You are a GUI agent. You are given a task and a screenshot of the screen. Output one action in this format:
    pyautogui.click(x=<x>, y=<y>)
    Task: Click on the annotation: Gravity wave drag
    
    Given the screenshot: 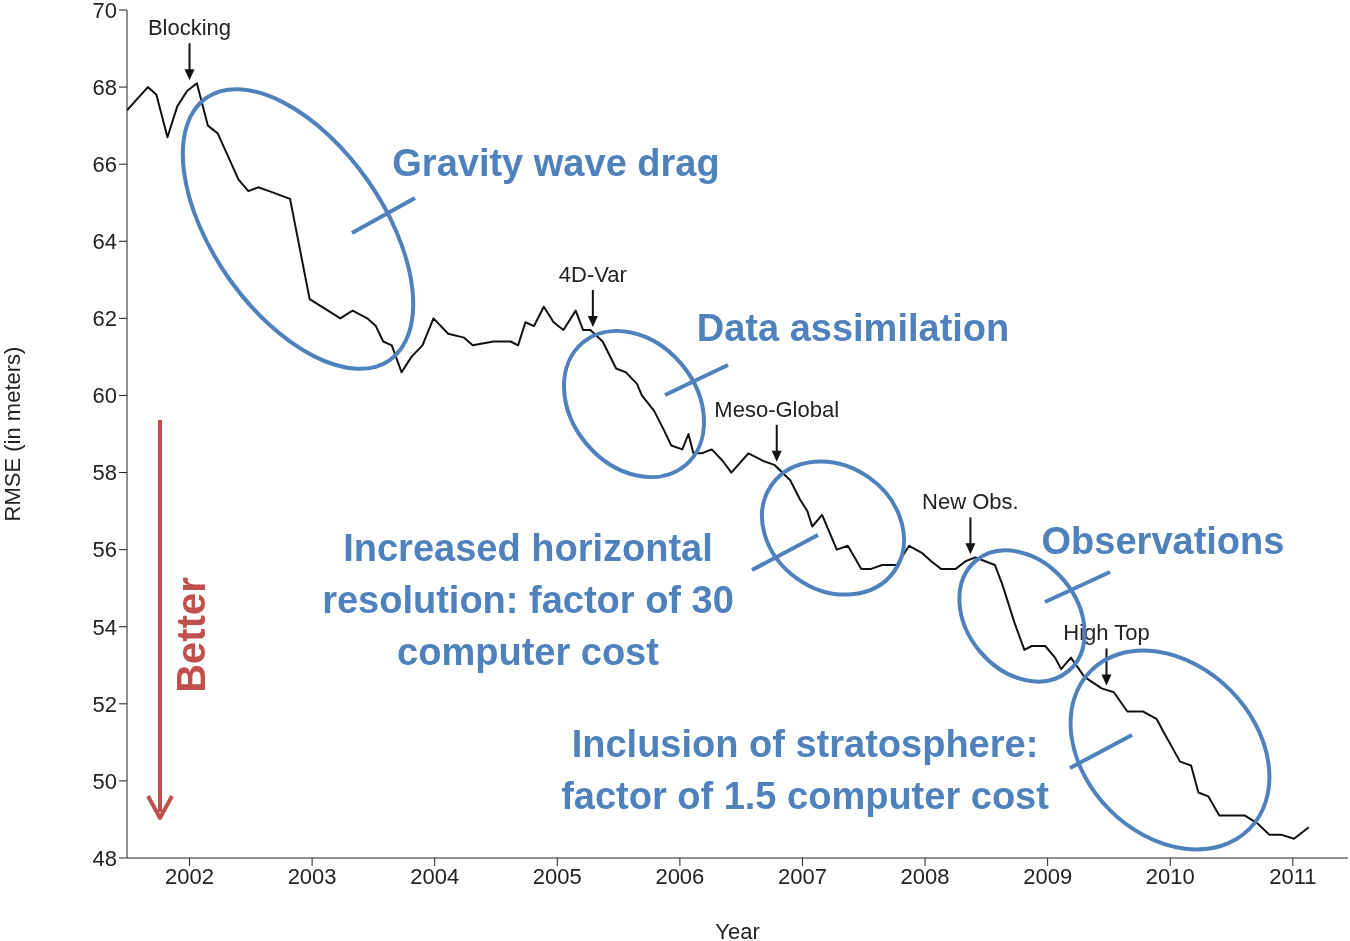 What is the action you would take?
    pyautogui.click(x=556, y=163)
    